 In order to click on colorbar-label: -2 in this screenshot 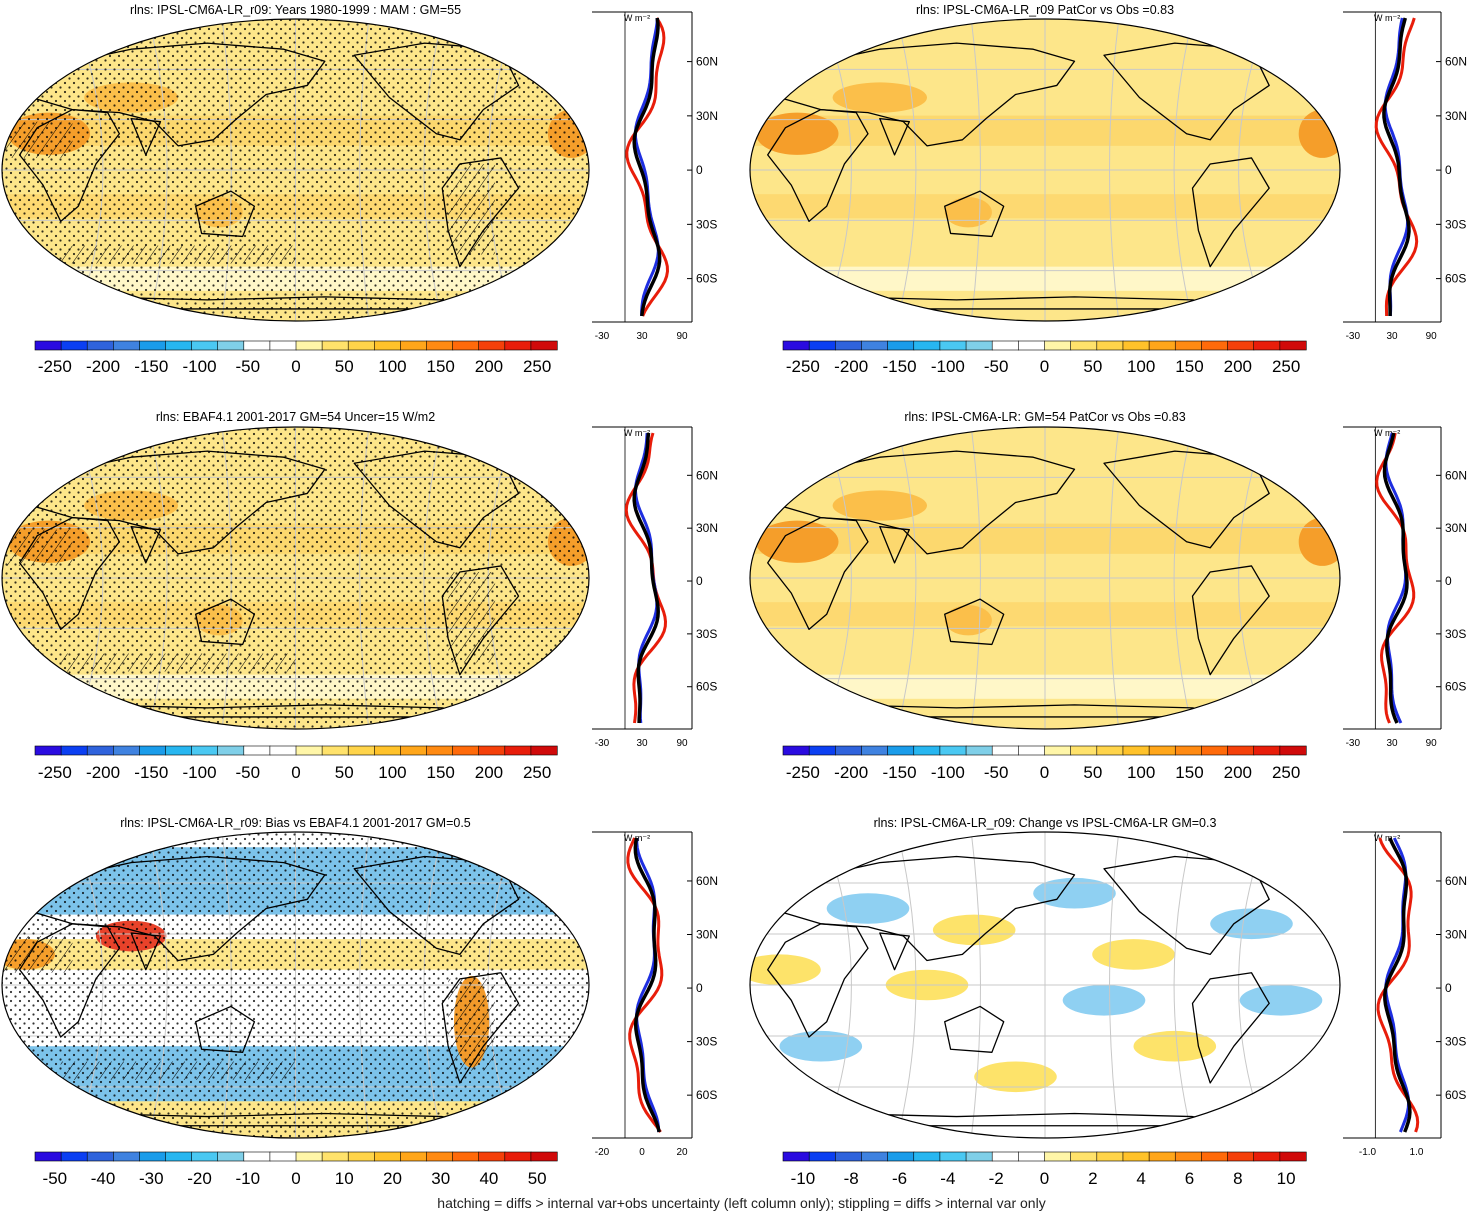, I will do `click(996, 1178)`.